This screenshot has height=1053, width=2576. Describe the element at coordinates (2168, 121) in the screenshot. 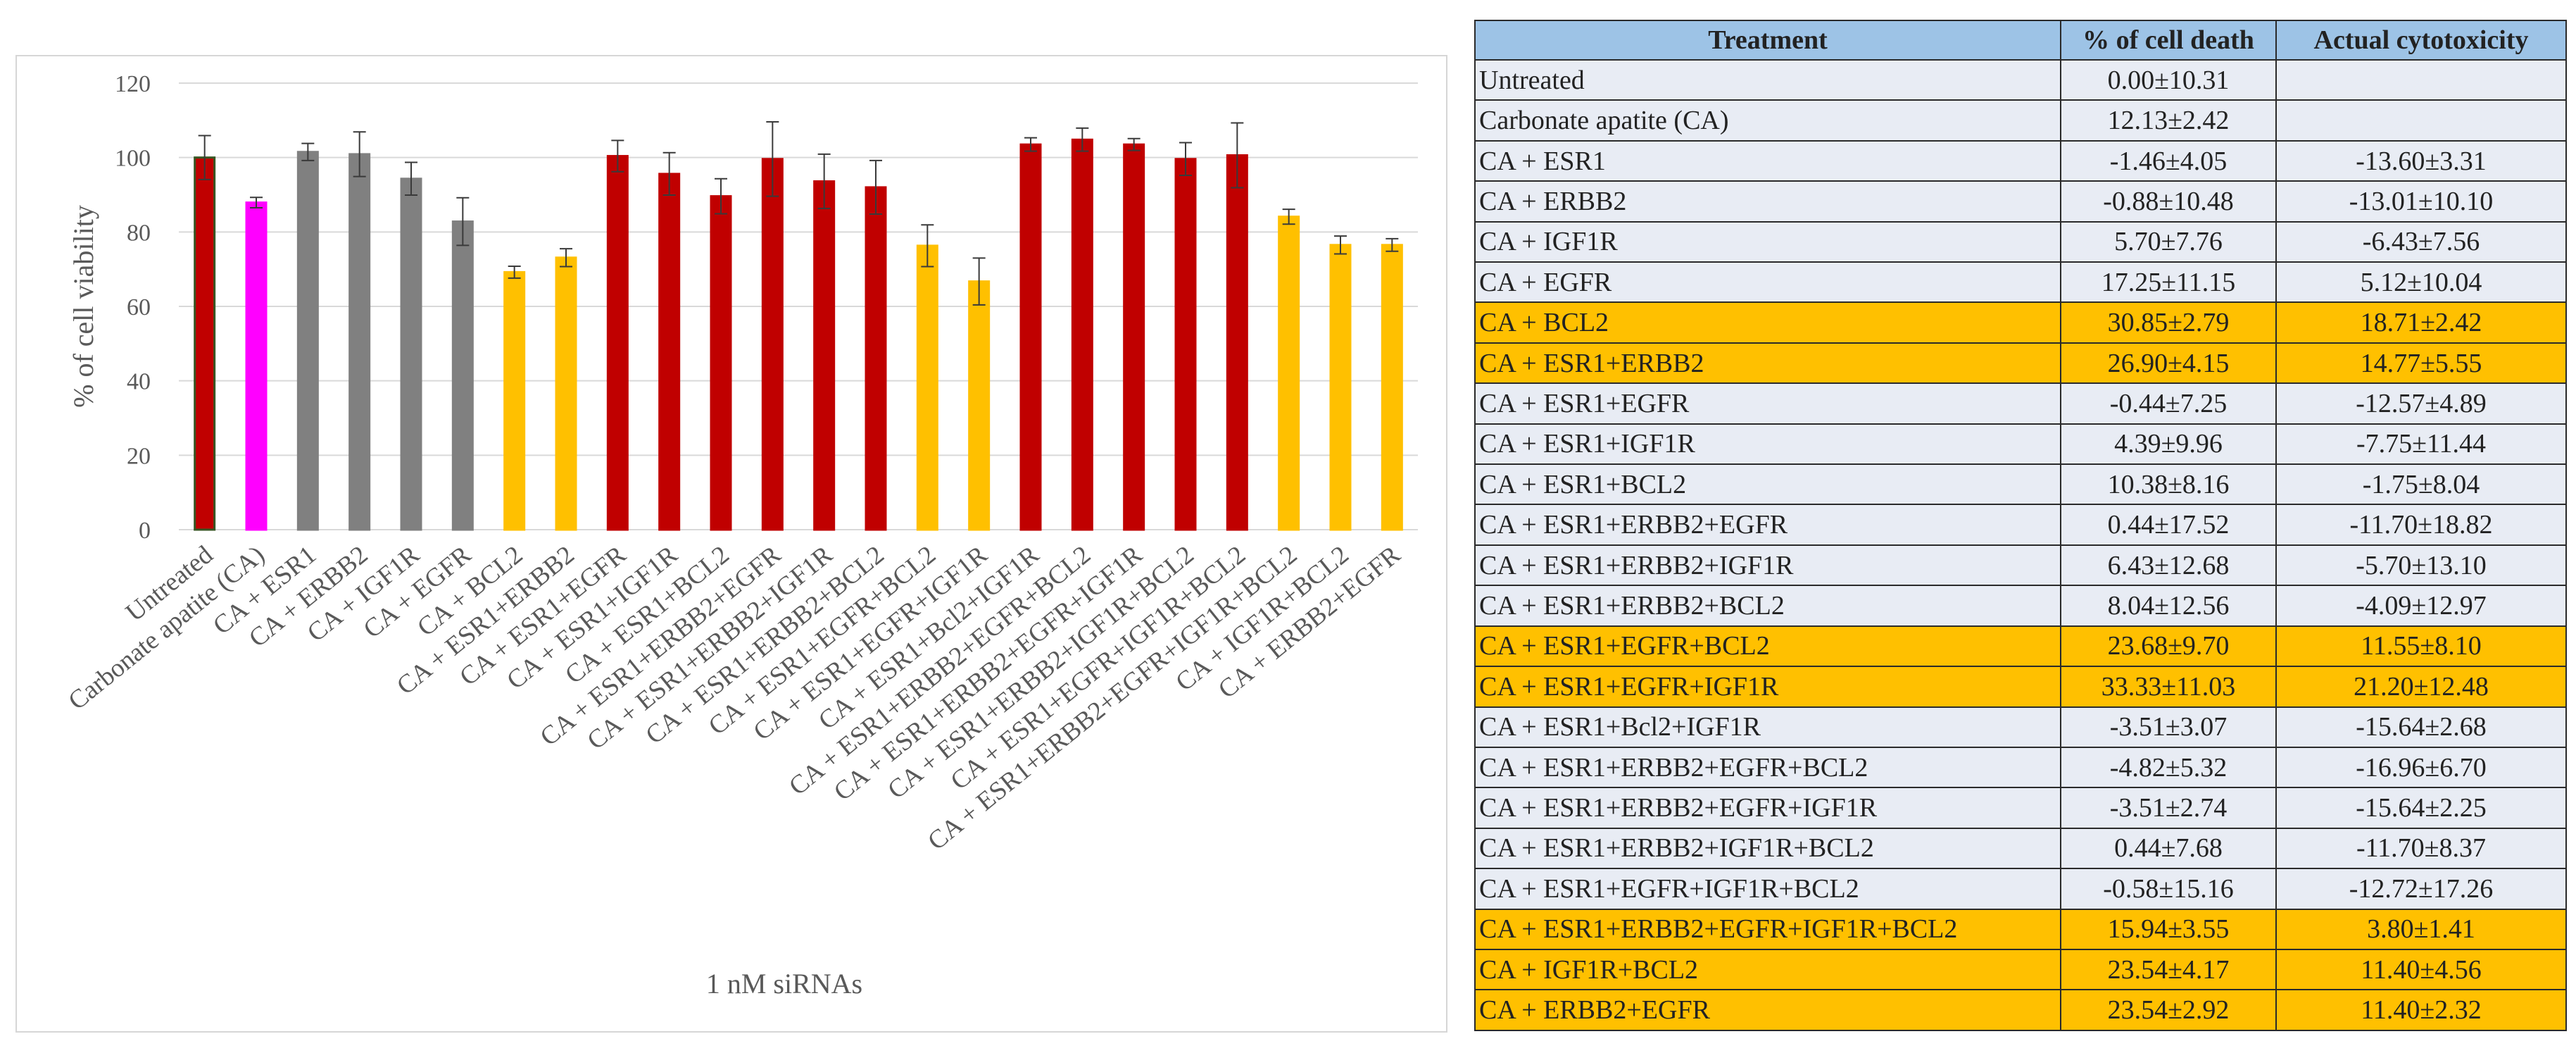

I see `cell-death-cell: 12.13±2.42` at that location.